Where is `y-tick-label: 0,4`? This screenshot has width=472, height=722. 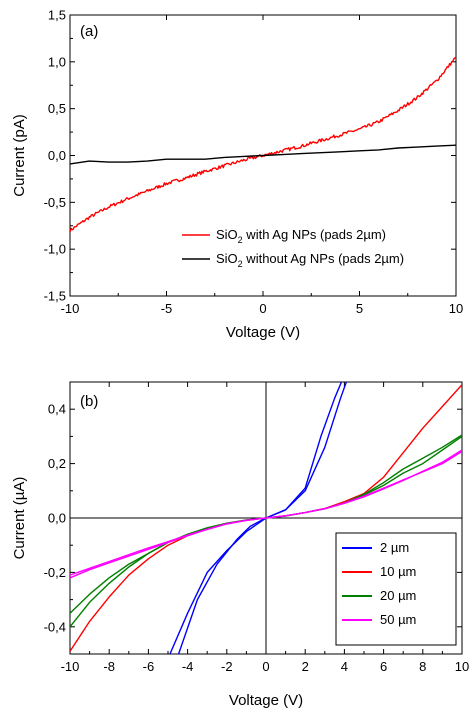 y-tick-label: 0,4 is located at coordinates (57, 409).